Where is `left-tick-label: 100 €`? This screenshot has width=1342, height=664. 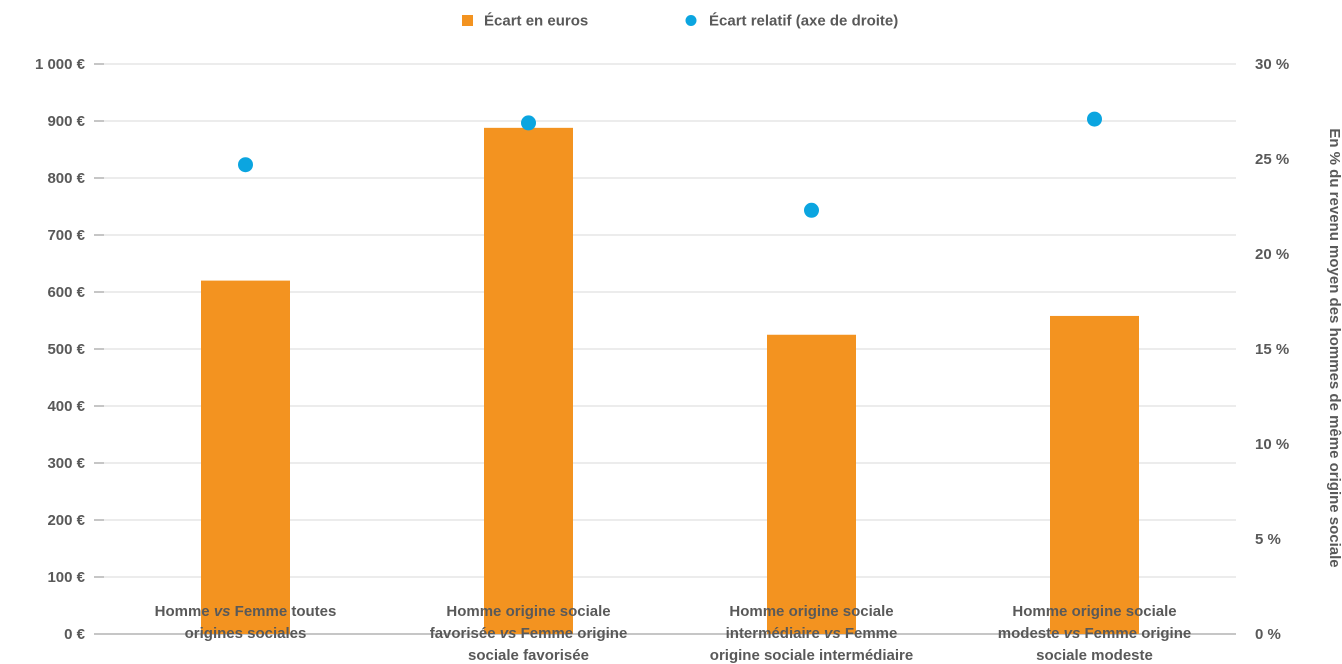 left-tick-label: 100 € is located at coordinates (66, 577).